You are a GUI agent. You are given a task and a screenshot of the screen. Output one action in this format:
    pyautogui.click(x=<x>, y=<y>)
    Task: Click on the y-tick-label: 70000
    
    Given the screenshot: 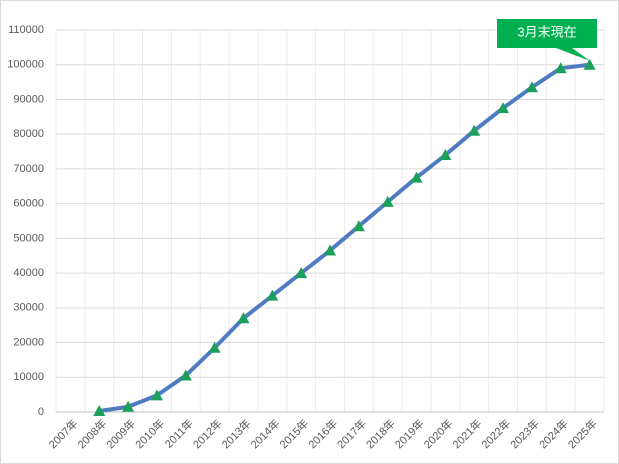 What is the action you would take?
    pyautogui.click(x=28, y=169)
    